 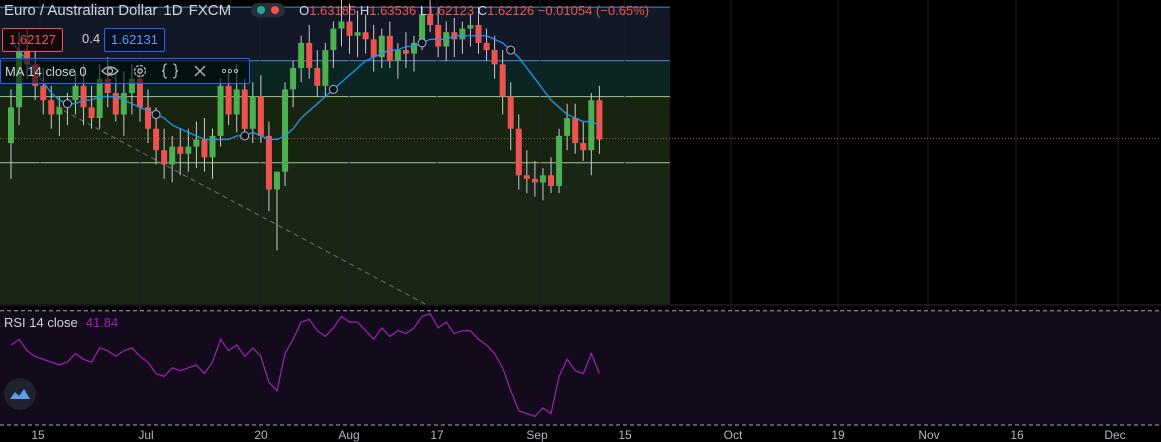 I want to click on more-icon, so click(x=230, y=71).